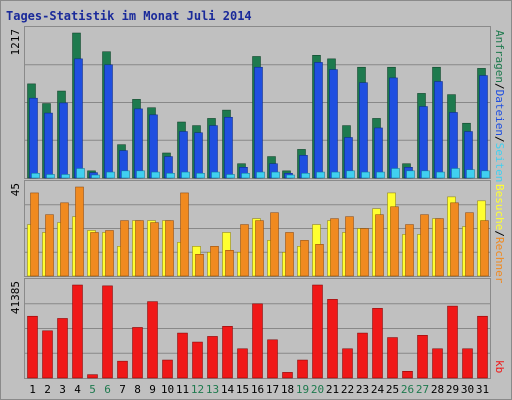 The height and width of the screenshot is (400, 512). Describe the element at coordinates (482, 389) in the screenshot. I see `x-tick-label: 31` at that location.